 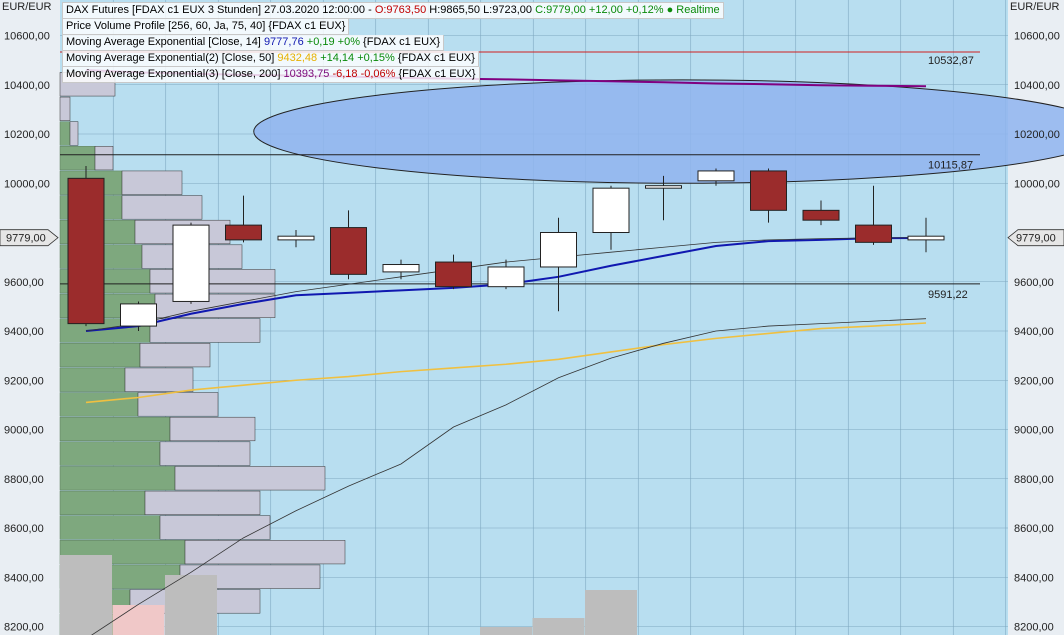 I want to click on last-price-label-right: 9779,00, so click(x=1036, y=239).